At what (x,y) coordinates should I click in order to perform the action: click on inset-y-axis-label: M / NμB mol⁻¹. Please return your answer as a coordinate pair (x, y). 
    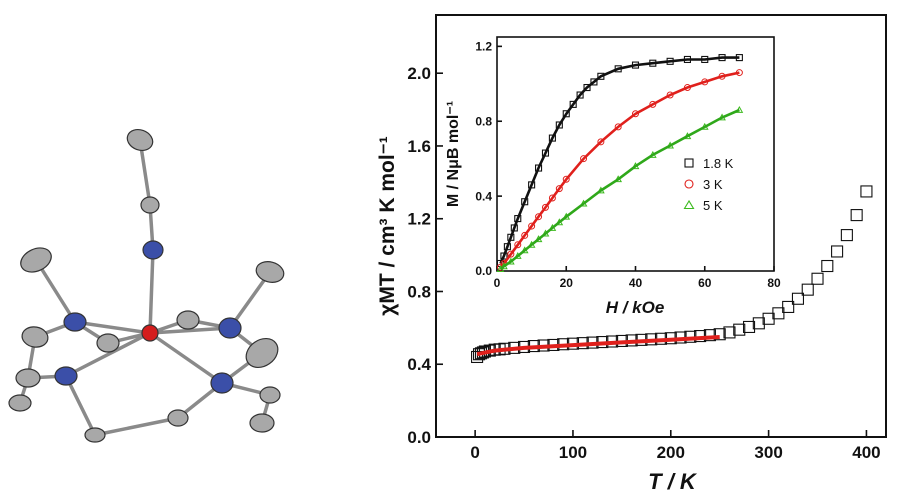
    Looking at the image, I should click on (453, 154).